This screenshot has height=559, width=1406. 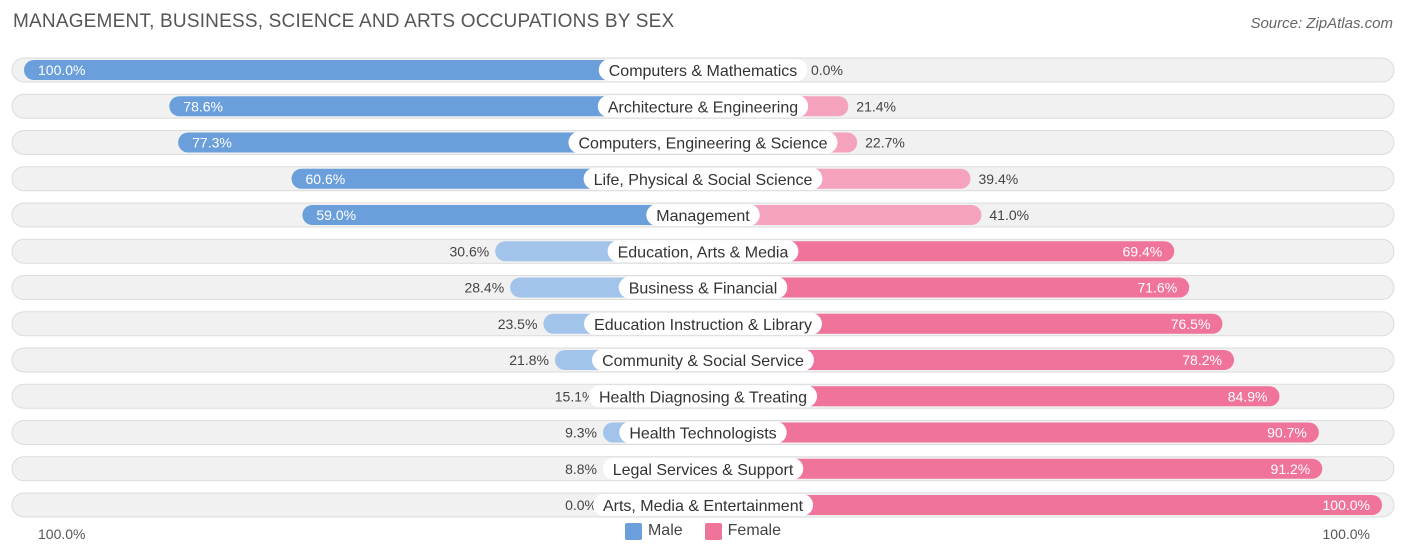 I want to click on data-label-male: 59.0%, so click(x=336, y=215).